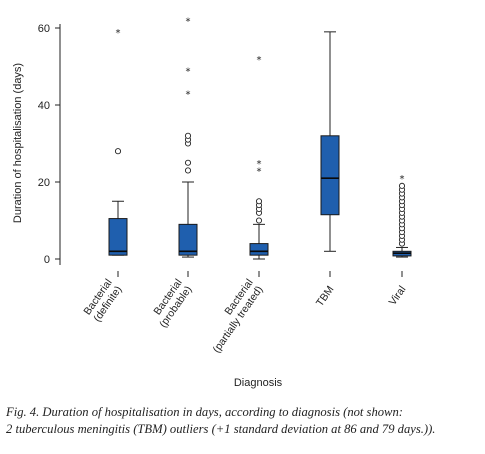 This screenshot has width=485, height=454. I want to click on y-tick-label-0: 0, so click(47, 260).